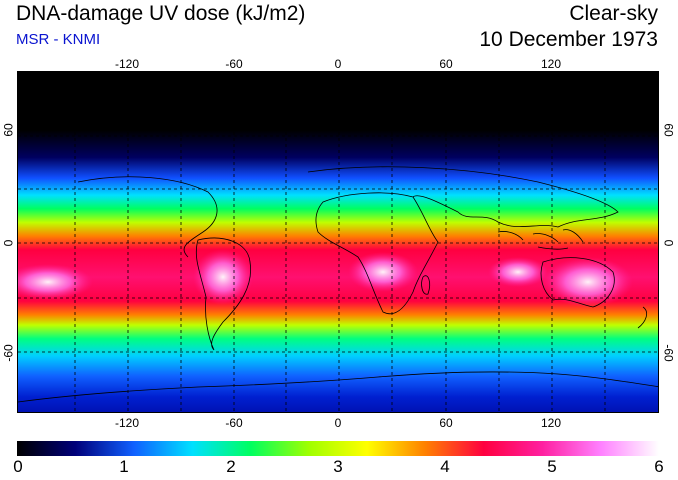 The width and height of the screenshot is (678, 480). What do you see at coordinates (568, 39) in the screenshot?
I see `date-label: 10 December 1973` at bounding box center [568, 39].